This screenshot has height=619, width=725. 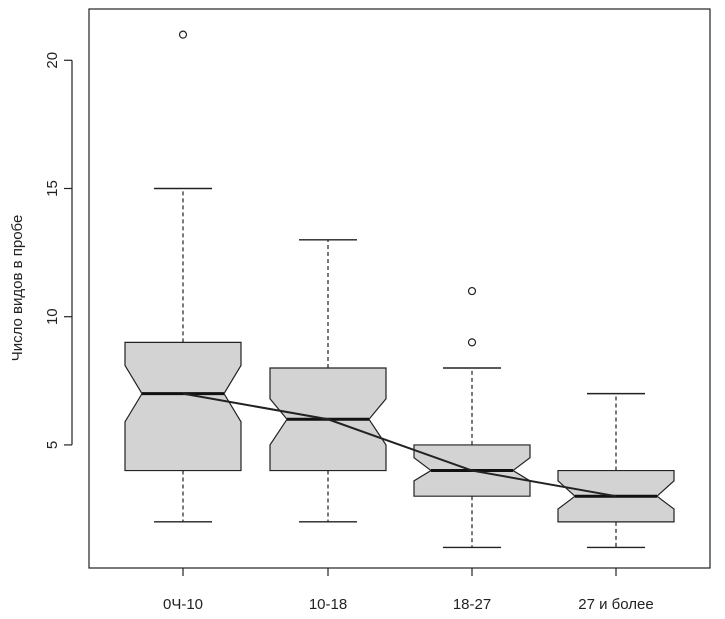 What do you see at coordinates (17, 288) in the screenshot?
I see `y-axis-title: Число видов в пробе` at bounding box center [17, 288].